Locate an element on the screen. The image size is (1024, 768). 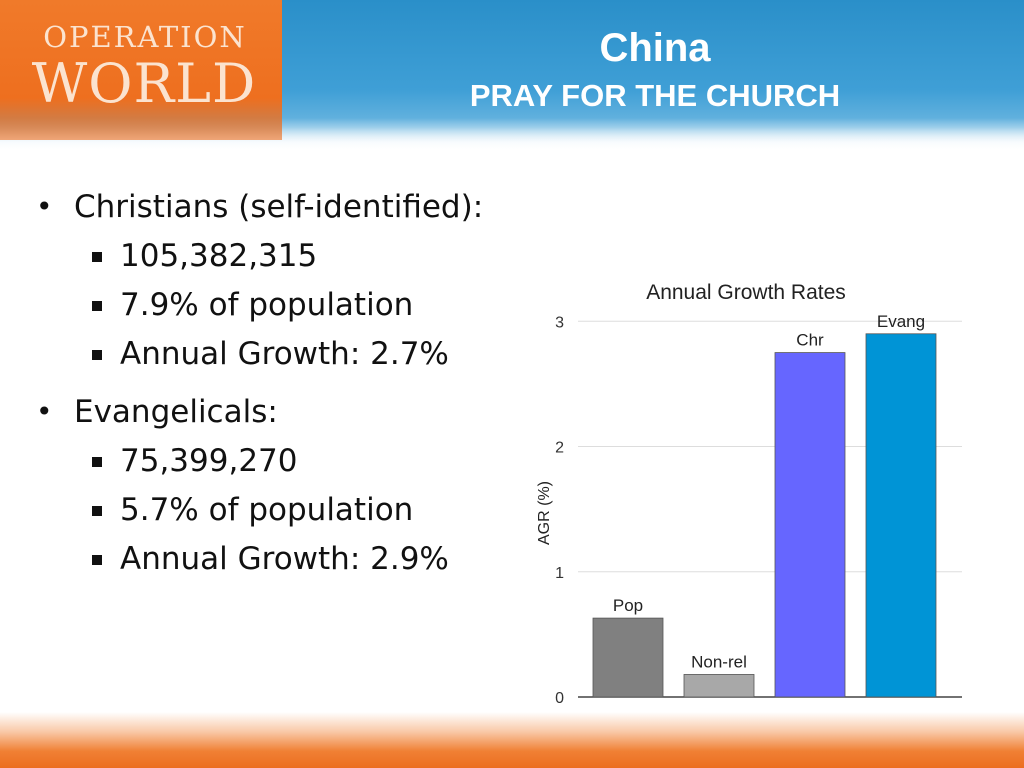
bullet-evangelicals: • Evangelicals: is located at coordinates (296, 412).